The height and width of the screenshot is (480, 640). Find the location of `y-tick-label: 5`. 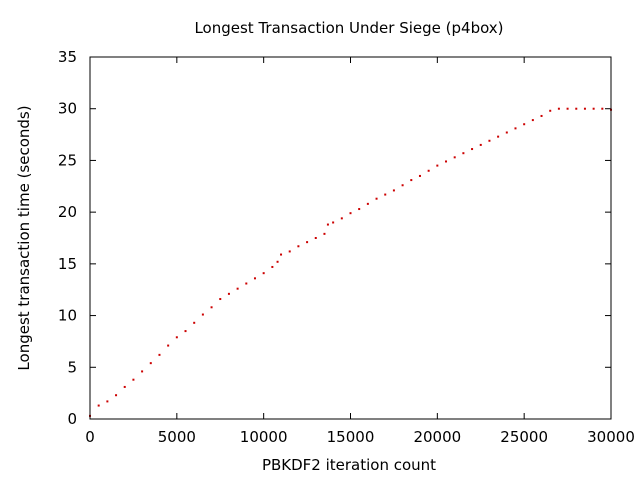

y-tick-label: 5 is located at coordinates (72, 367).